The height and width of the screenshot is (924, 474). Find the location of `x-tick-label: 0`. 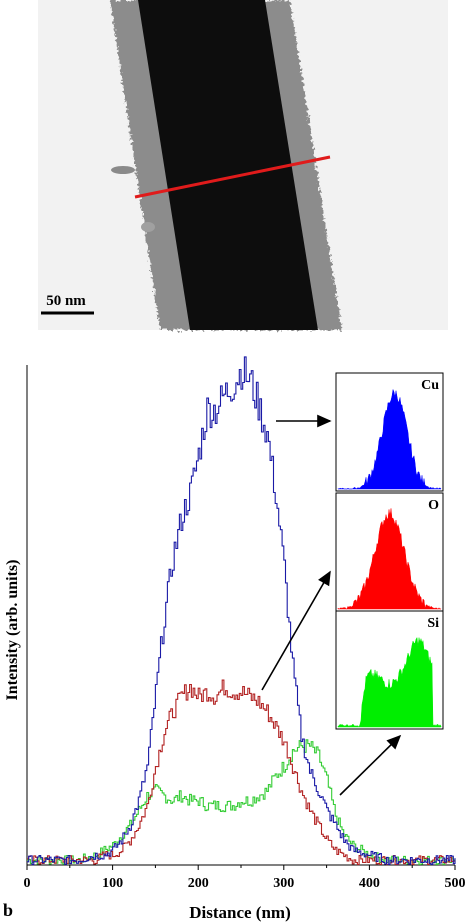

x-tick-label: 0 is located at coordinates (27, 883).